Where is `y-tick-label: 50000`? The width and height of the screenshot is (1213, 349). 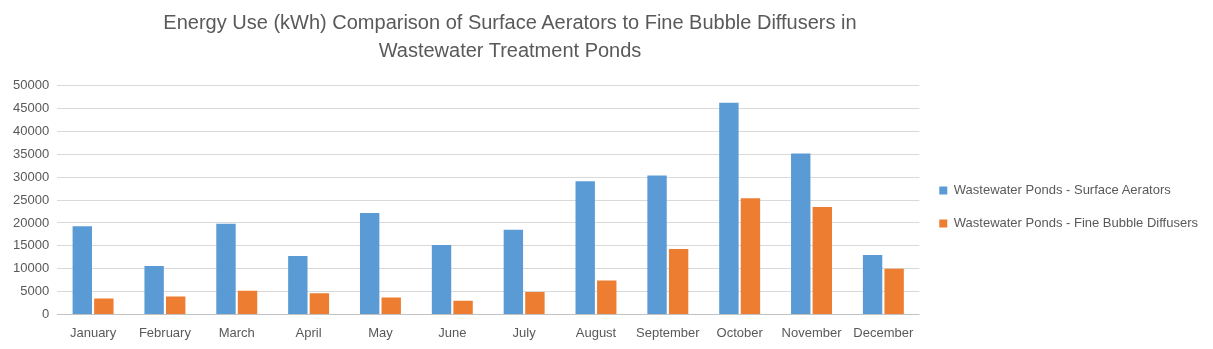 y-tick-label: 50000 is located at coordinates (31, 85).